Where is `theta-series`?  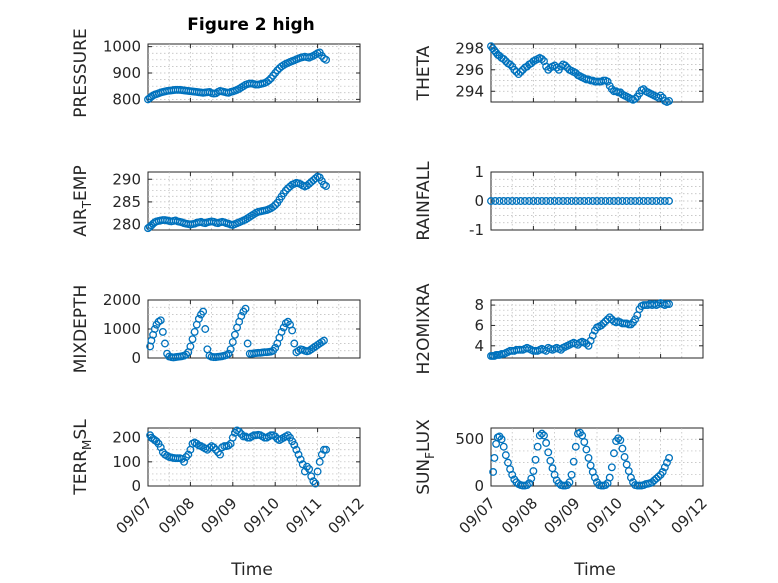 theta-series is located at coordinates (580, 74).